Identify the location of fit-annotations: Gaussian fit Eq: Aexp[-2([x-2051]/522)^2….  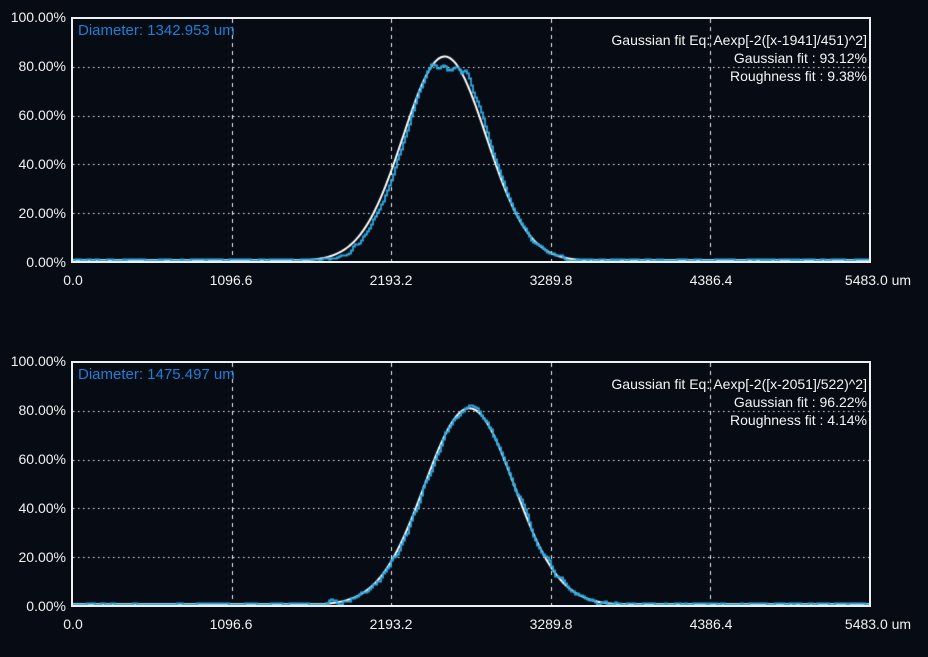
(739, 402).